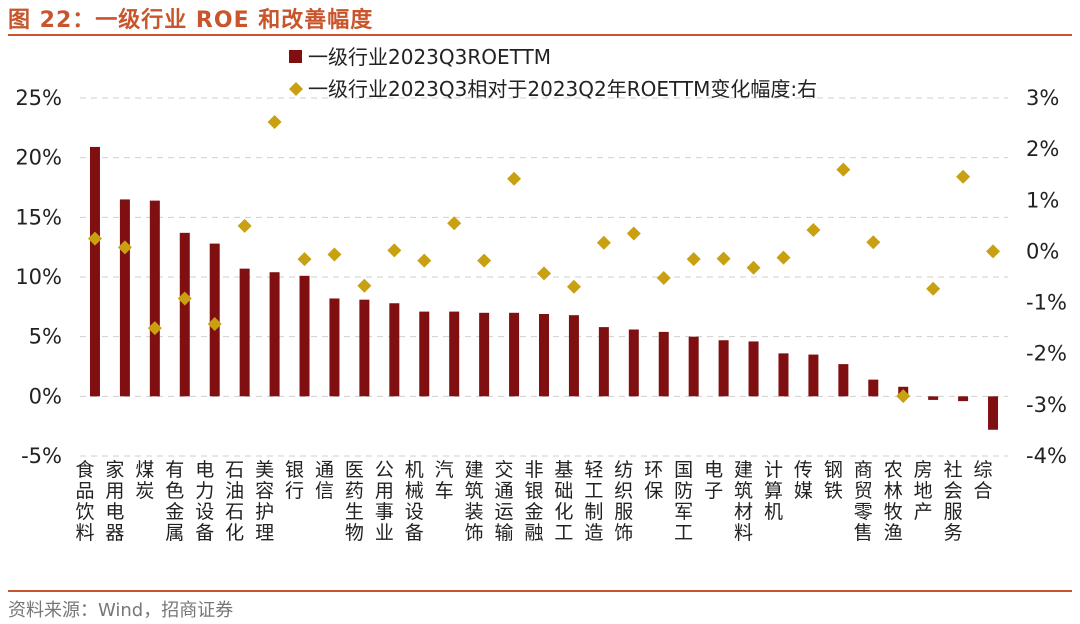  I want to click on left-axis-tick-label: 20%, so click(38, 158).